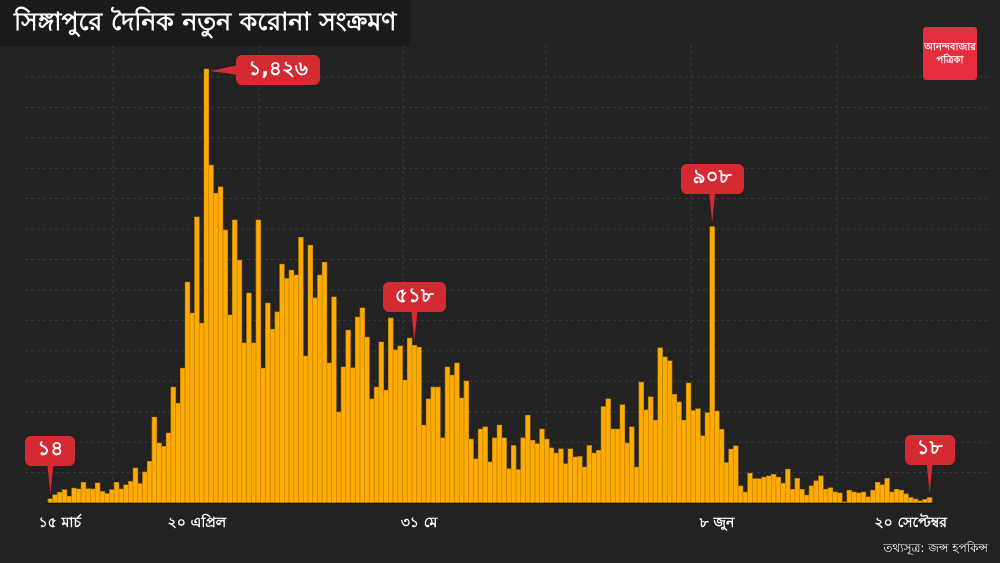  What do you see at coordinates (60, 523) in the screenshot?
I see `x-tick-label: ১৫ মার্চ` at bounding box center [60, 523].